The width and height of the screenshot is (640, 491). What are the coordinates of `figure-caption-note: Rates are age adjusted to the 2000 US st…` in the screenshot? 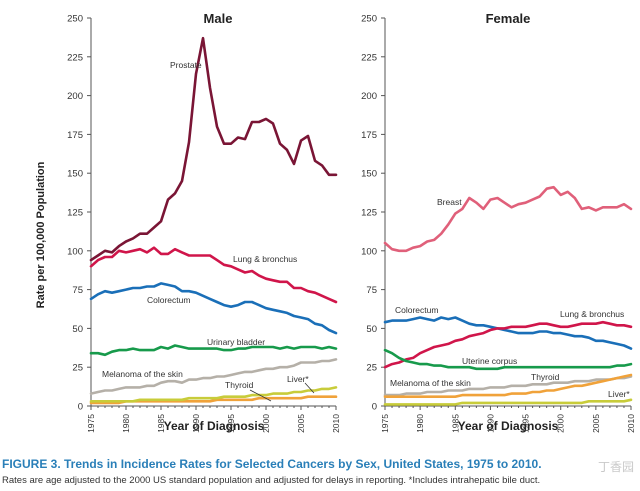 It's located at (271, 480).